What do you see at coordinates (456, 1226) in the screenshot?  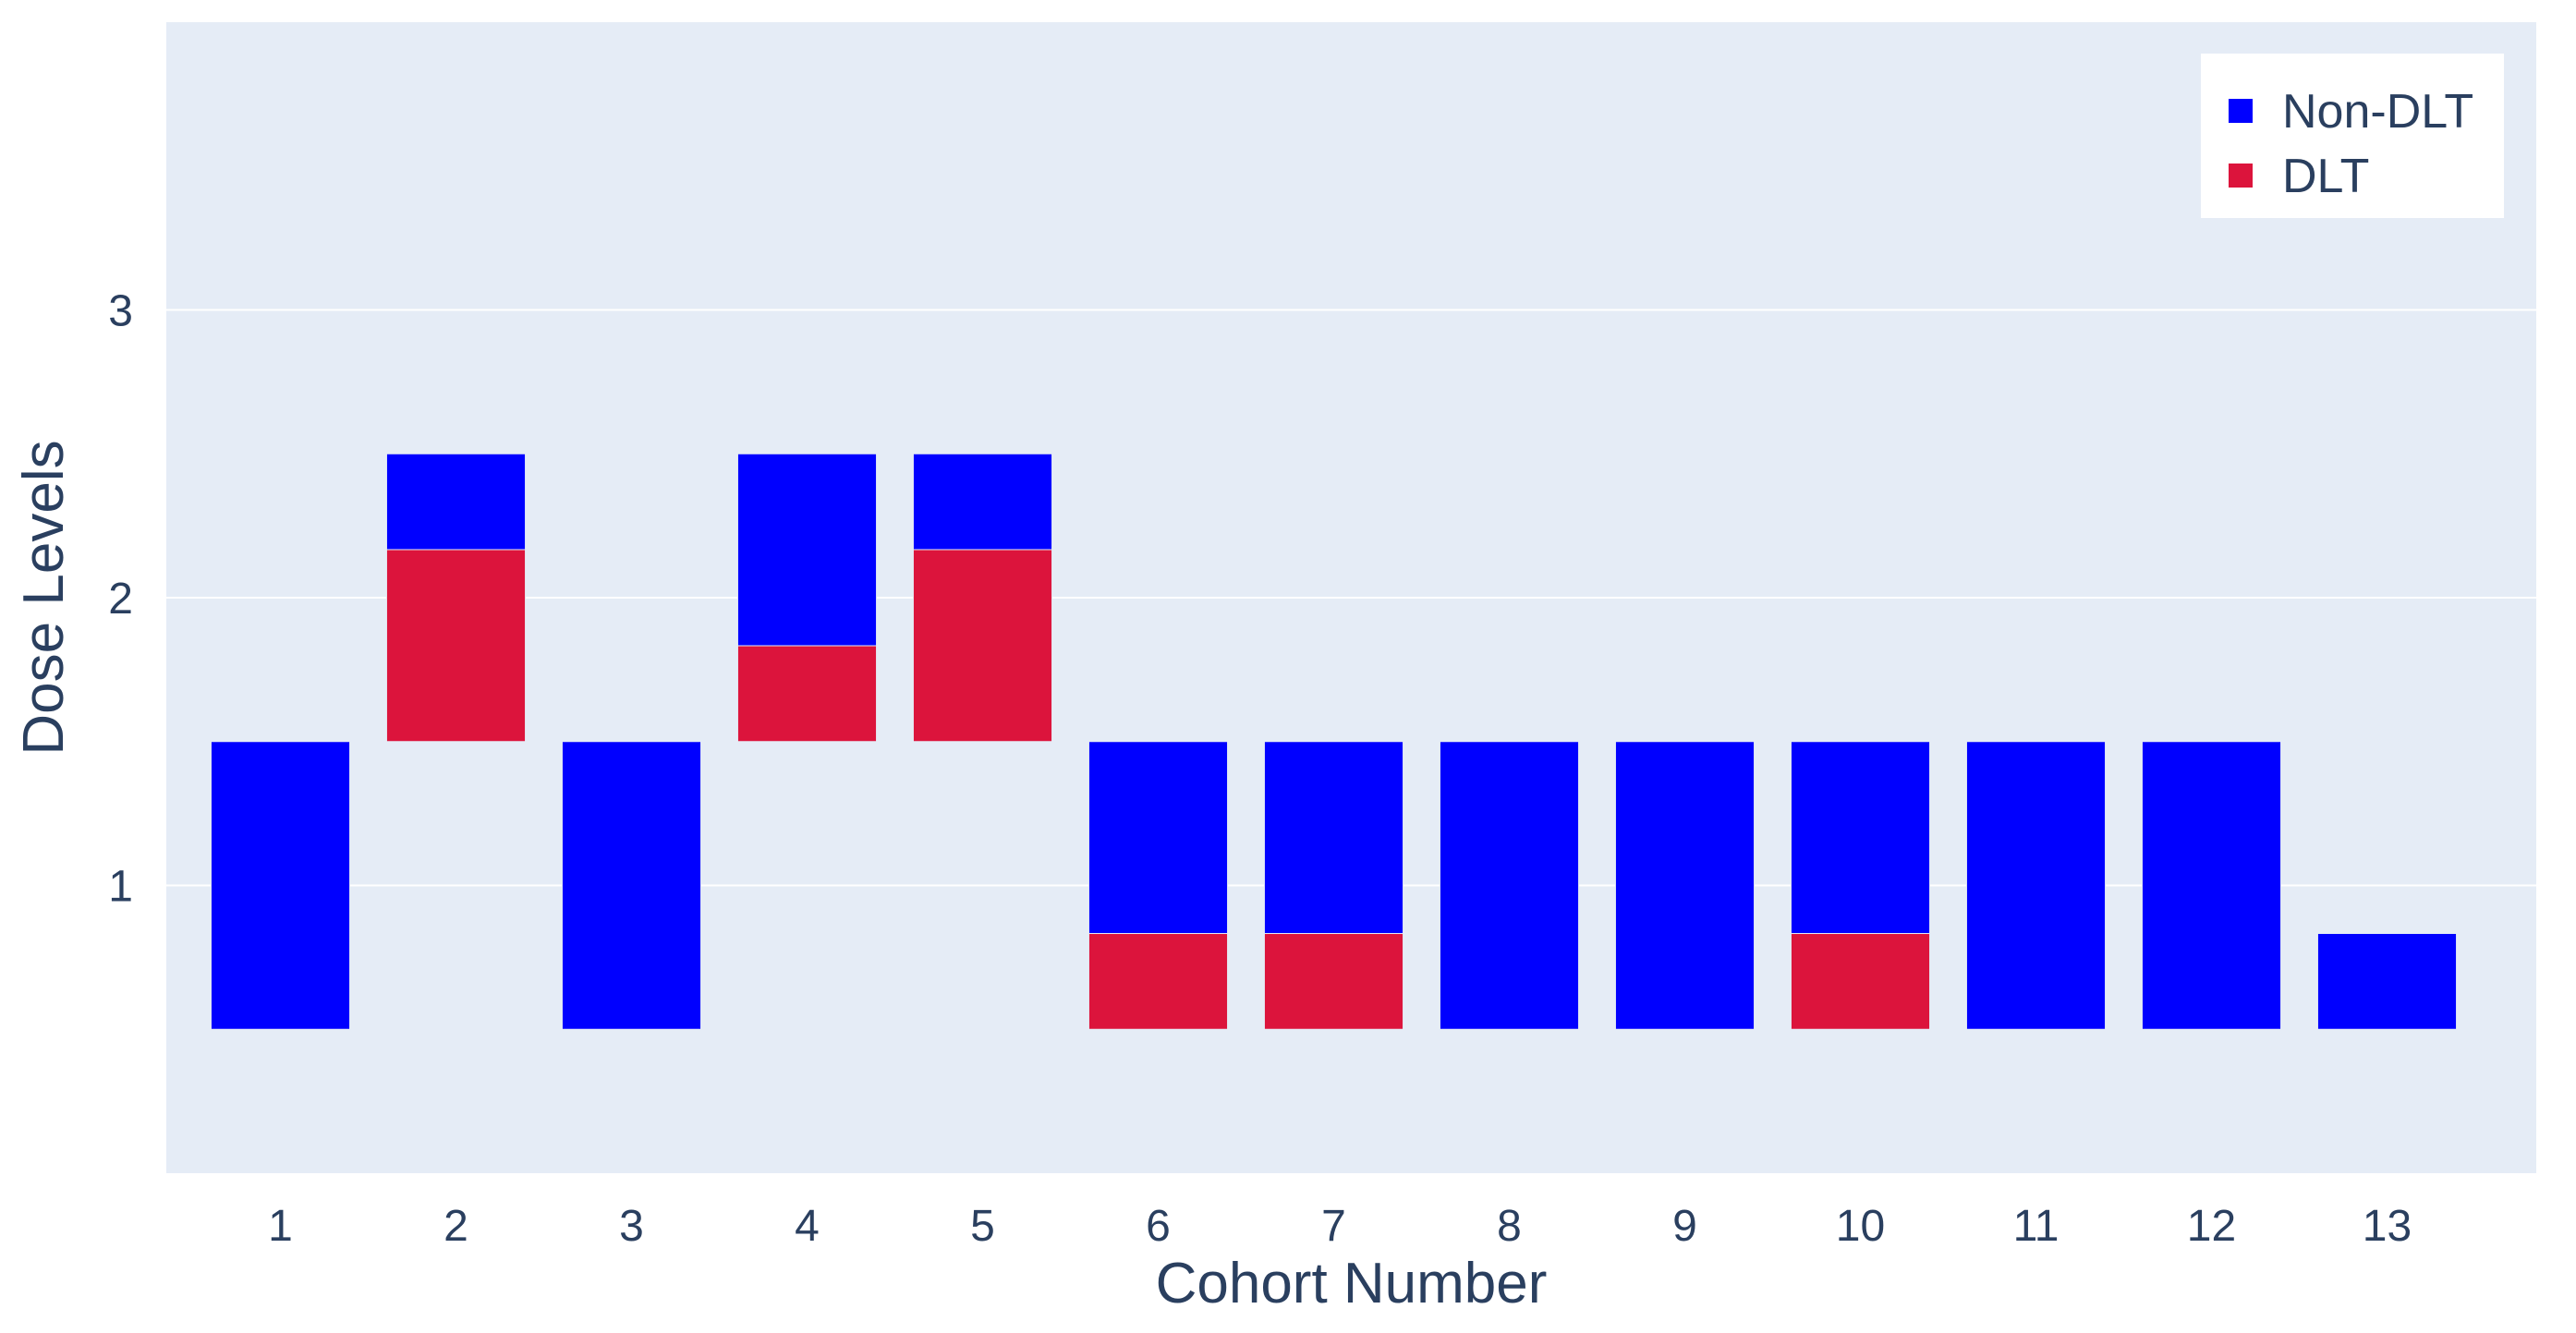 I see `x-tick-label: 2` at bounding box center [456, 1226].